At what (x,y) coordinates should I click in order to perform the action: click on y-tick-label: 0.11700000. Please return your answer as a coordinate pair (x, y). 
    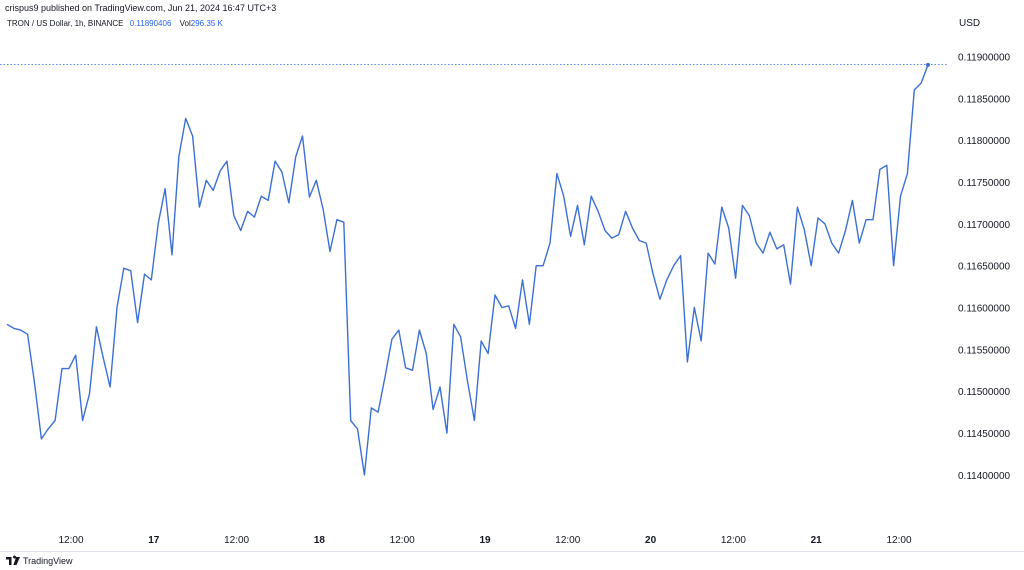
    Looking at the image, I should click on (984, 225).